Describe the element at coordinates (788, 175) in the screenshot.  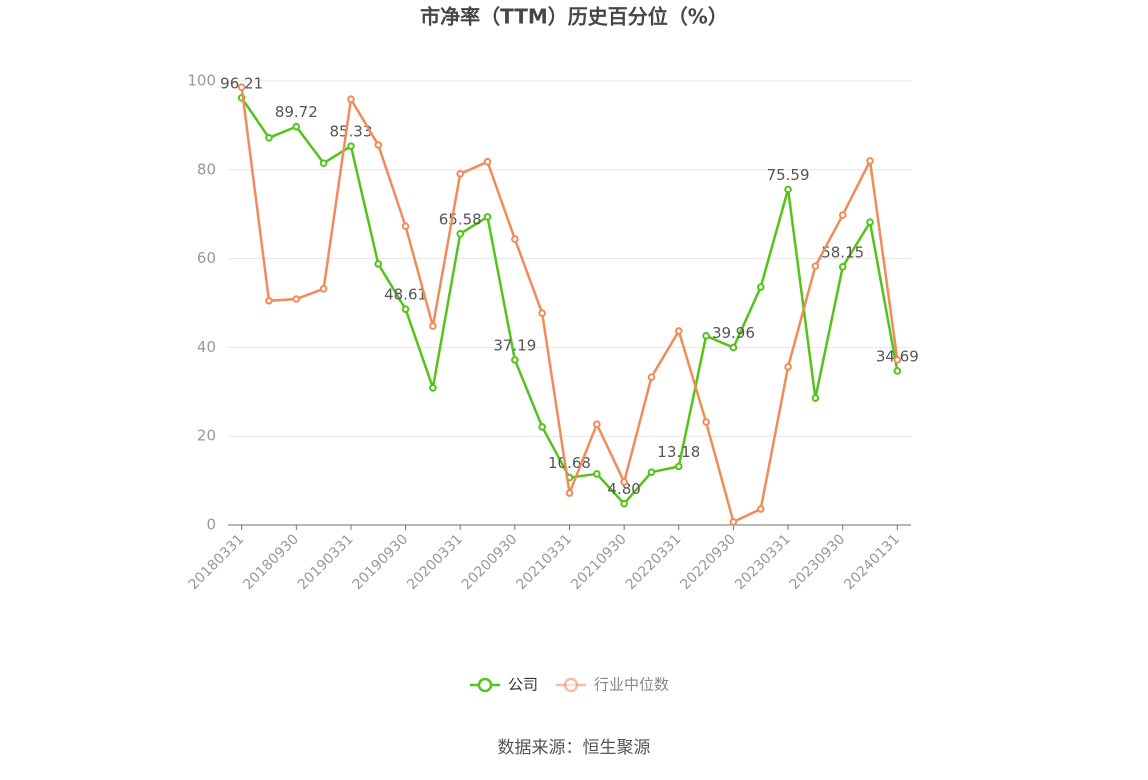
I see `data-label: 75.59` at that location.